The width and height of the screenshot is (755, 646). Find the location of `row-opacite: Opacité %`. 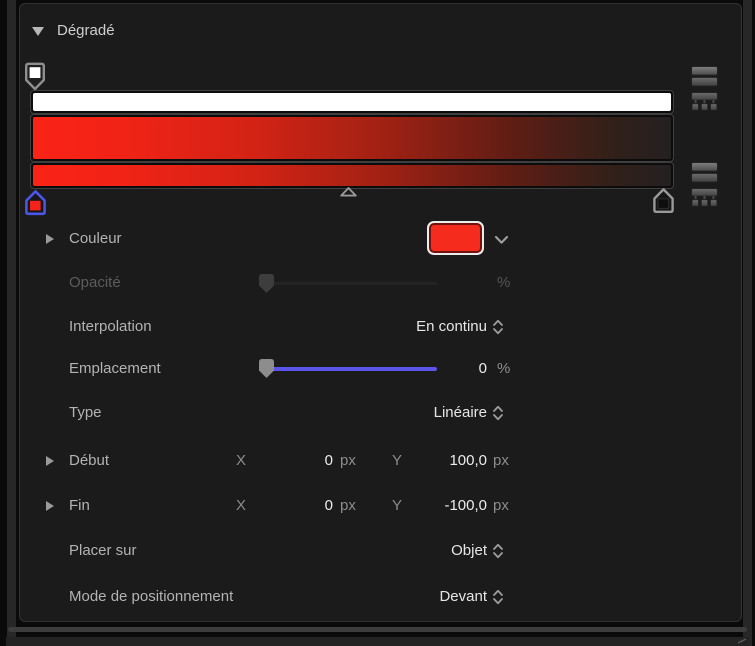

row-opacite: Opacité % is located at coordinates (377, 283).